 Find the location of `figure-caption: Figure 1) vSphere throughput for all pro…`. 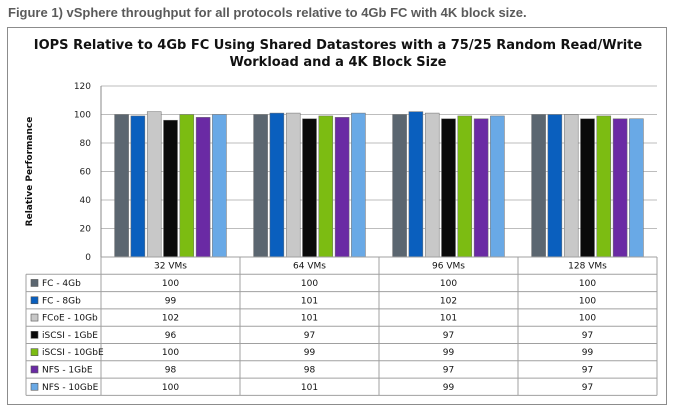

figure-caption: Figure 1) vSphere throughput for all pro… is located at coordinates (267, 12).